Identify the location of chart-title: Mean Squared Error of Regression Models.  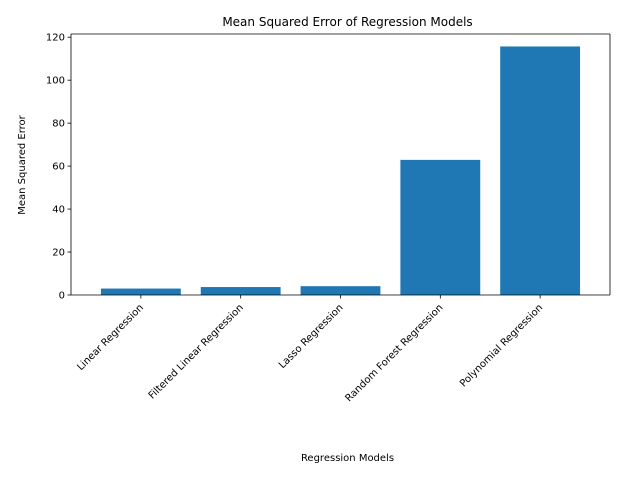
(347, 22).